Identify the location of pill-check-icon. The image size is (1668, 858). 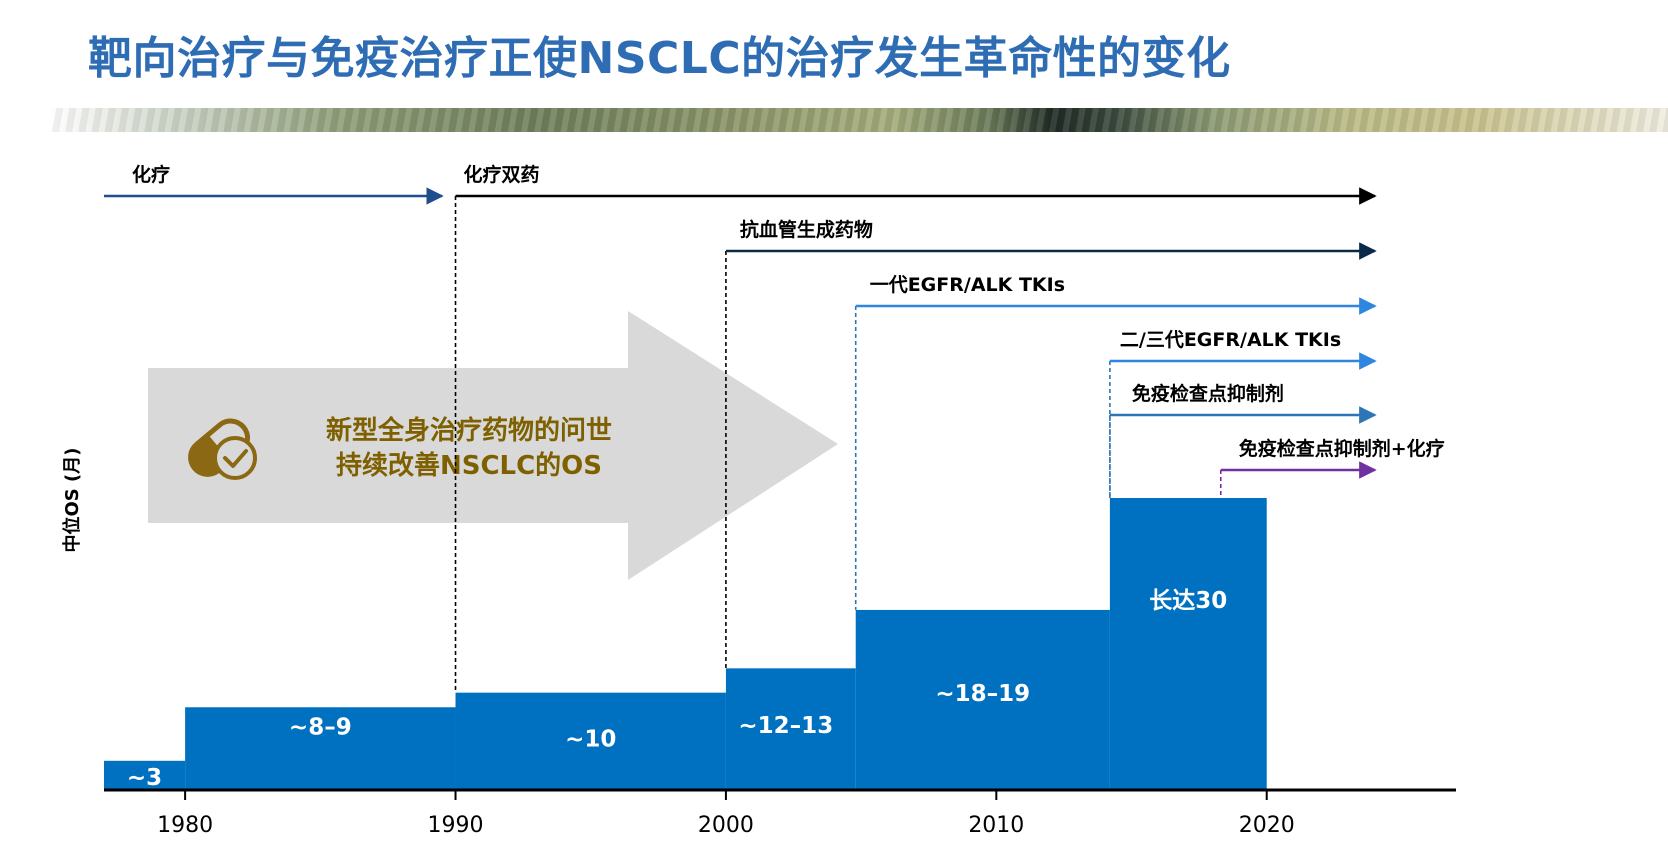
(222, 449).